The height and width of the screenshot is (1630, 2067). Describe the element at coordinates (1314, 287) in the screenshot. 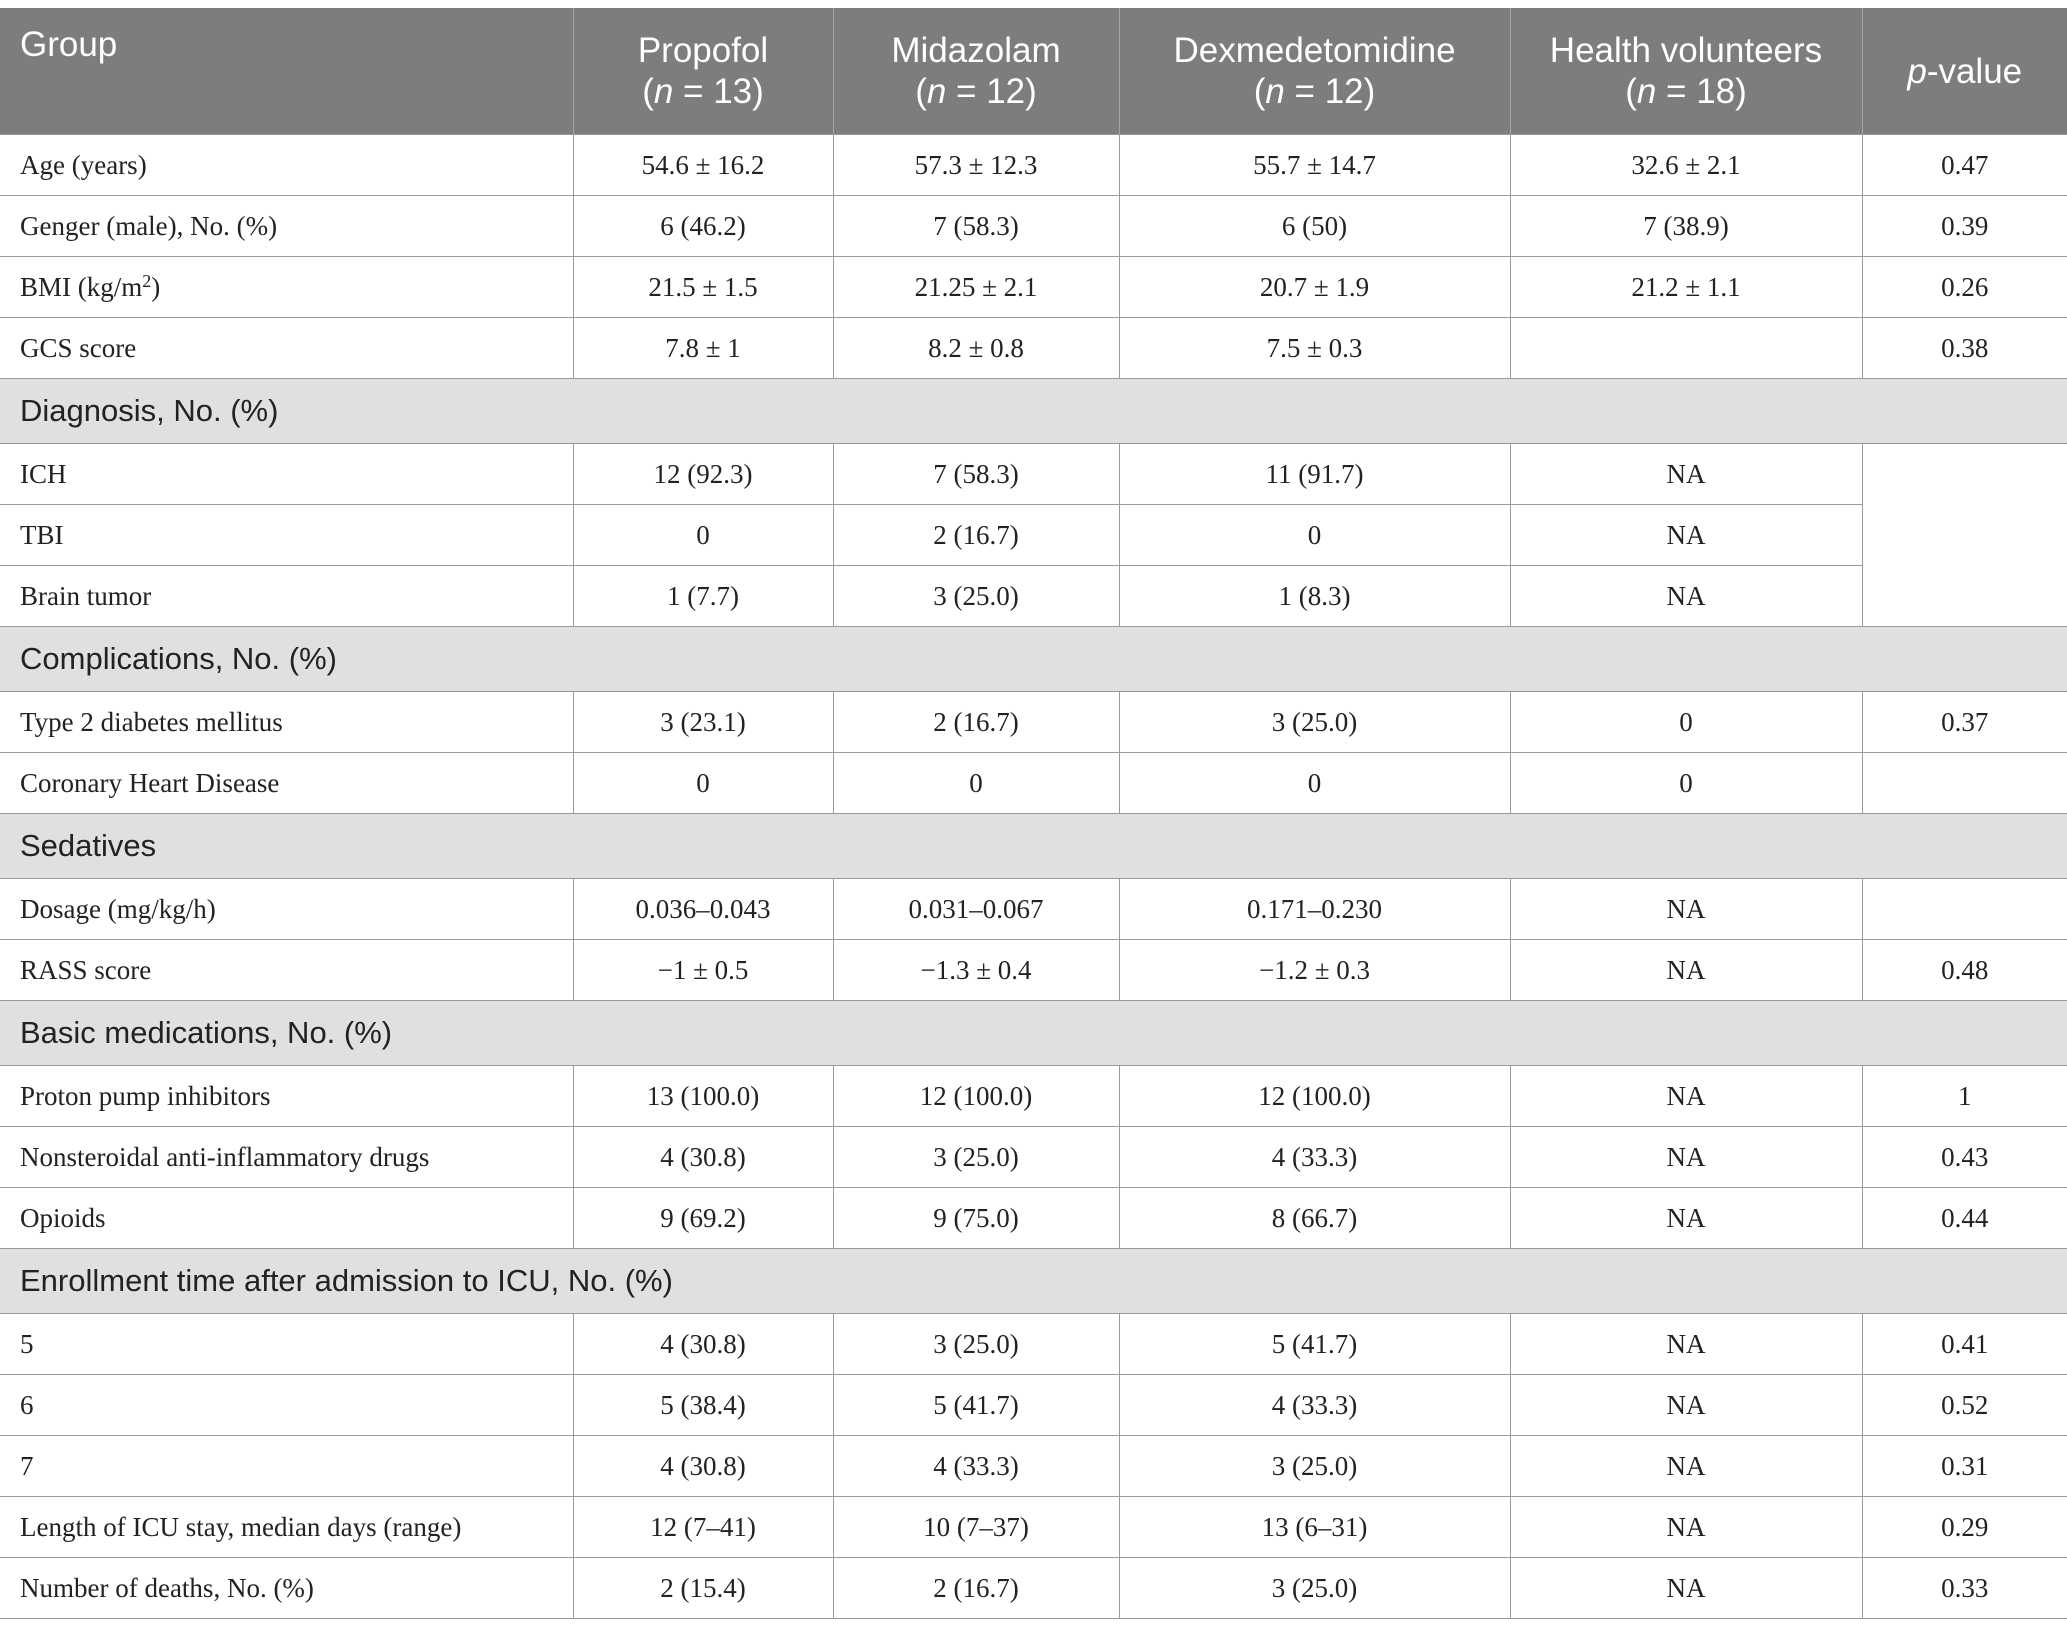

I see `cell-dexmedetomidine: 20.7 ± 1.9` at that location.